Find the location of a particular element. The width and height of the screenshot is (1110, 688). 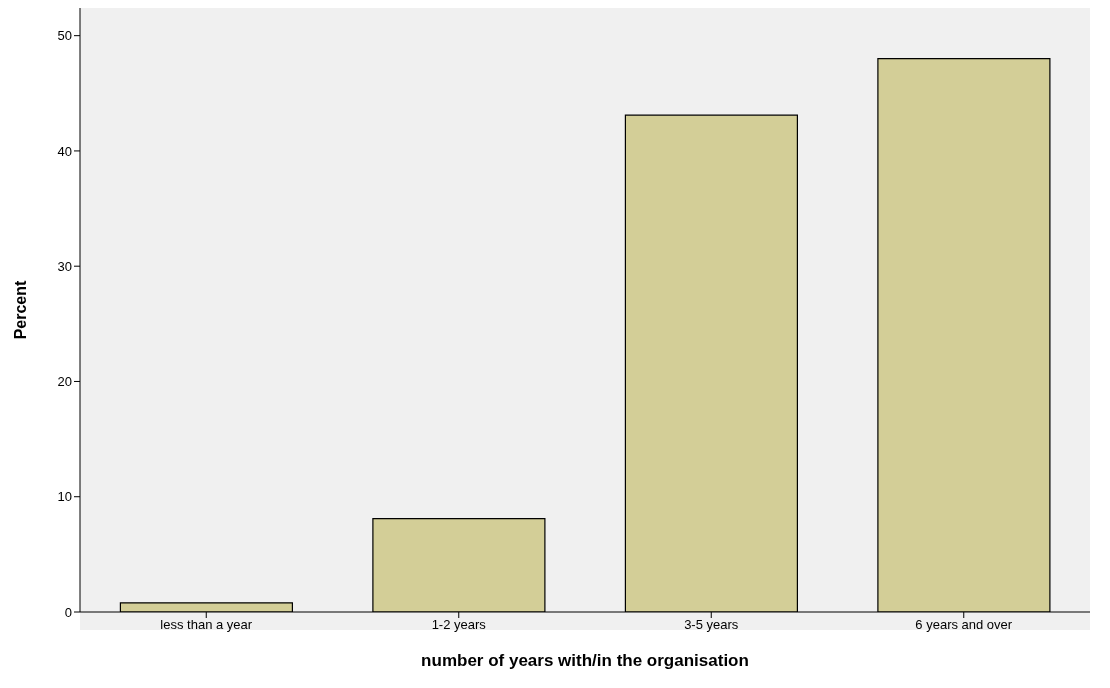

x-tick-label: less than a year is located at coordinates (206, 625).